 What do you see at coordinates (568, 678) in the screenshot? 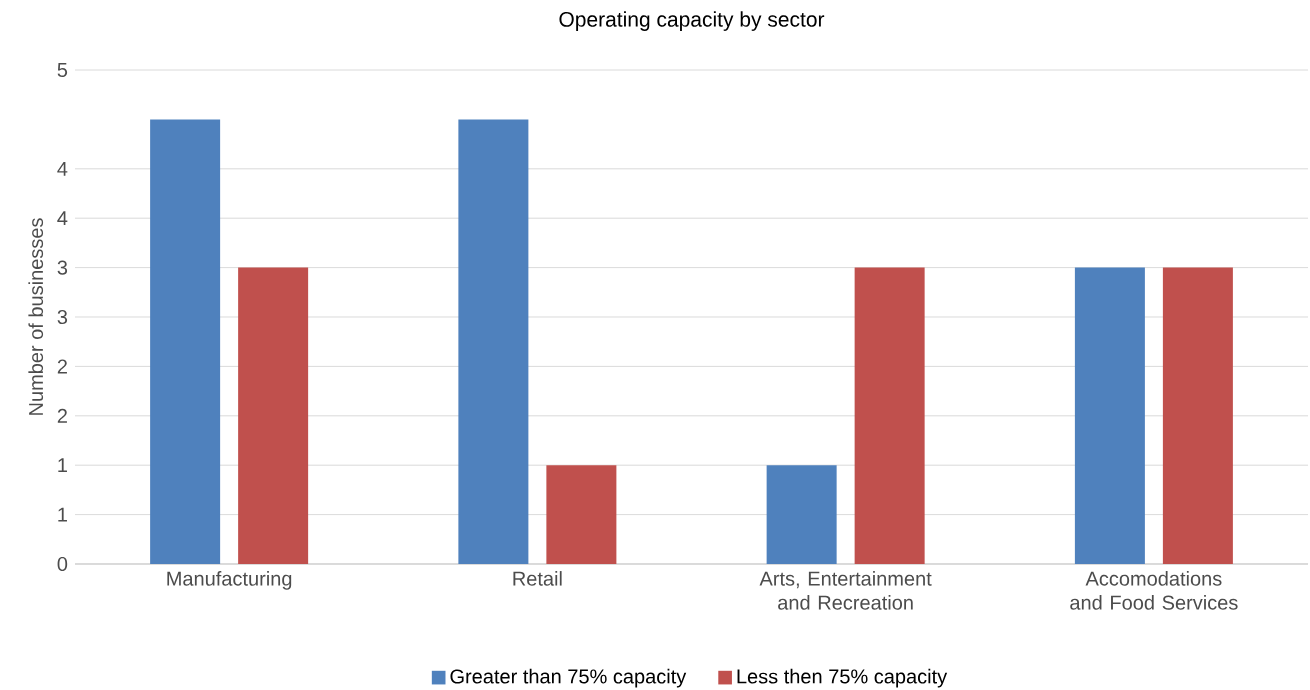
I see `legend-label: Greater than 75% capacity` at bounding box center [568, 678].